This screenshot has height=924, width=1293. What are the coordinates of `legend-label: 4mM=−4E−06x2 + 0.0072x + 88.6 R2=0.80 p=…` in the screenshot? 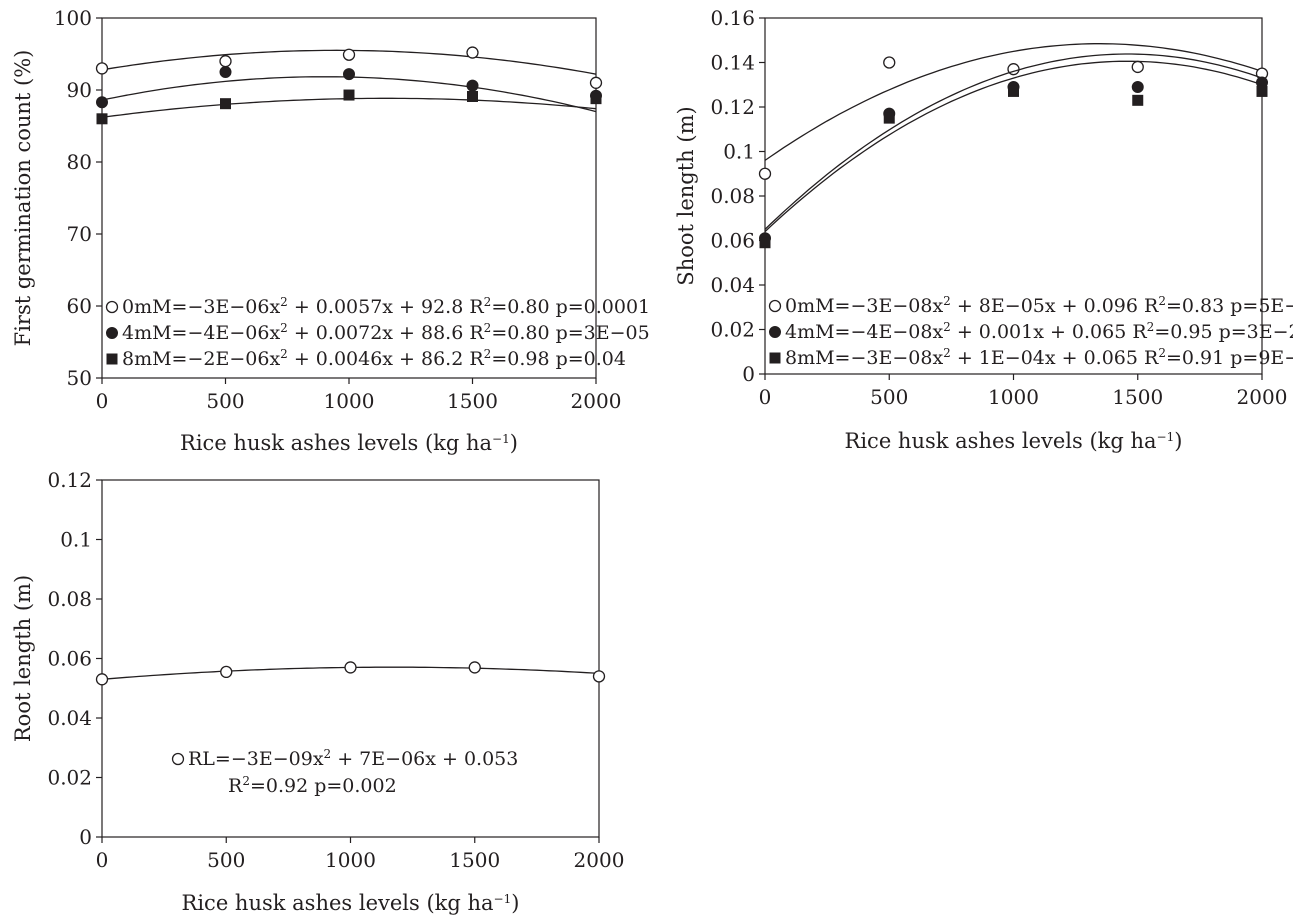 It's located at (386, 332).